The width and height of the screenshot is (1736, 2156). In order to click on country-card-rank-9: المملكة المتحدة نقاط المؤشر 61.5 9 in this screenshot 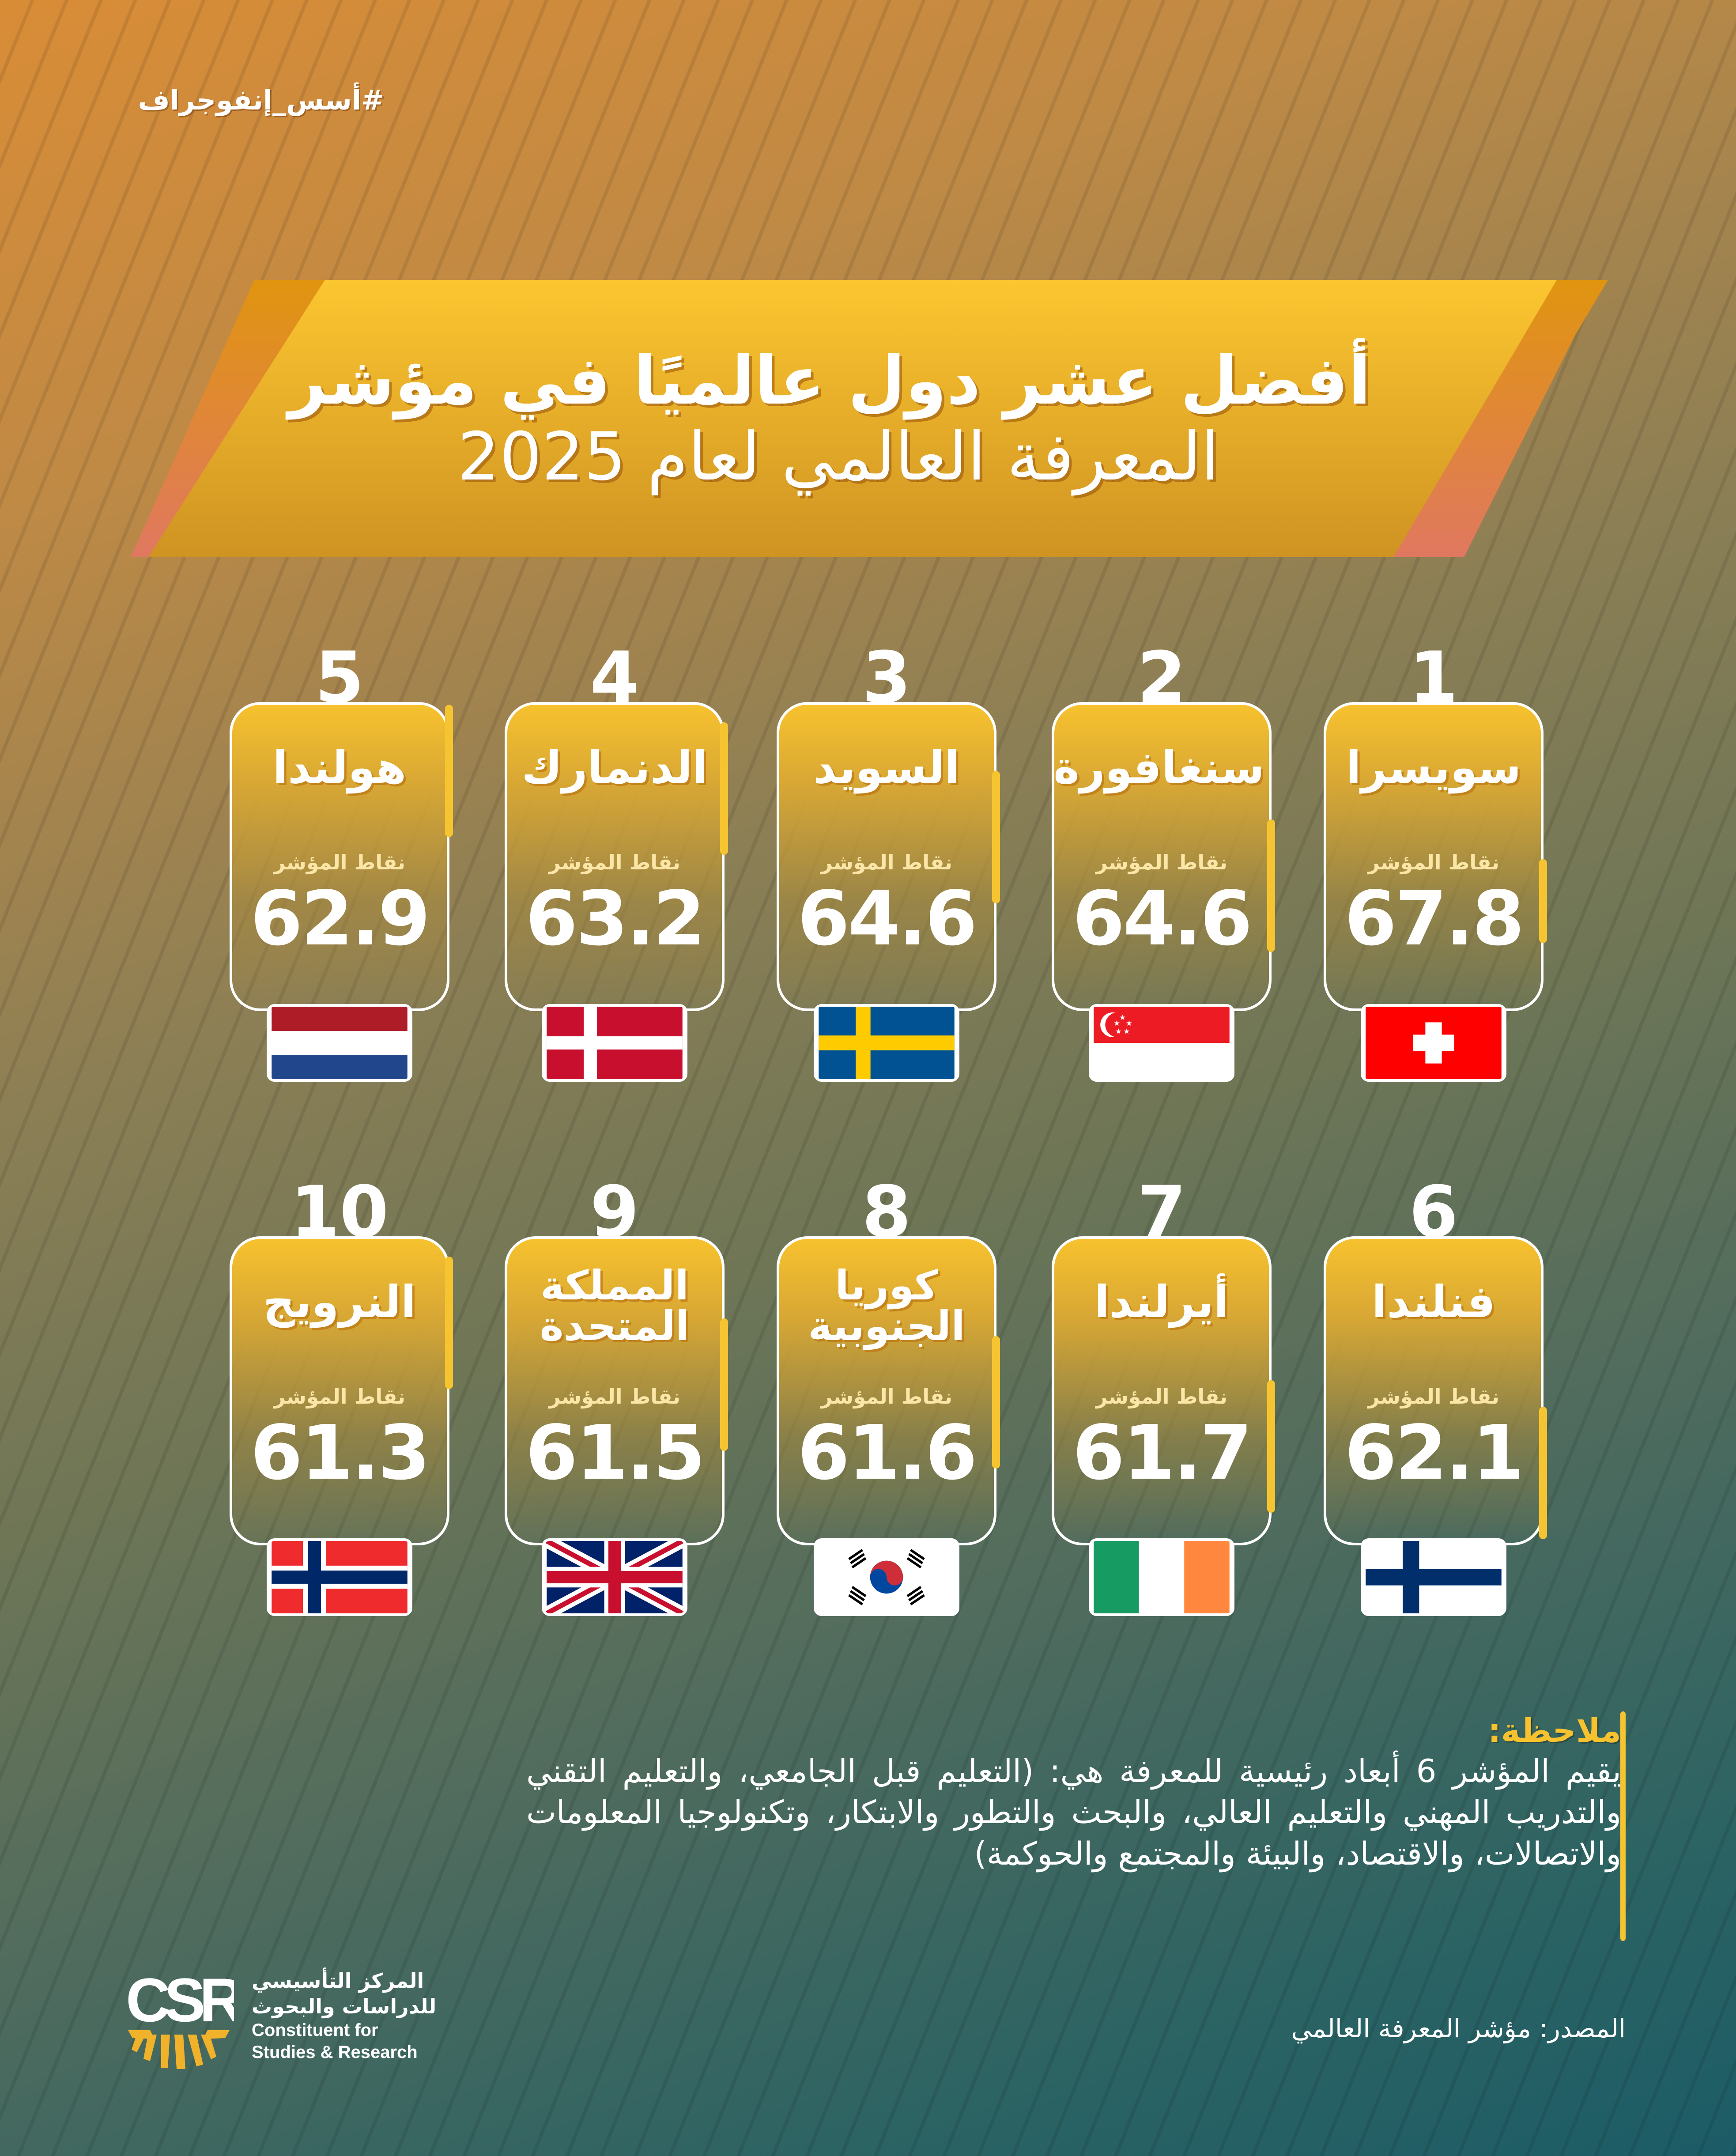, I will do `click(617, 1393)`.